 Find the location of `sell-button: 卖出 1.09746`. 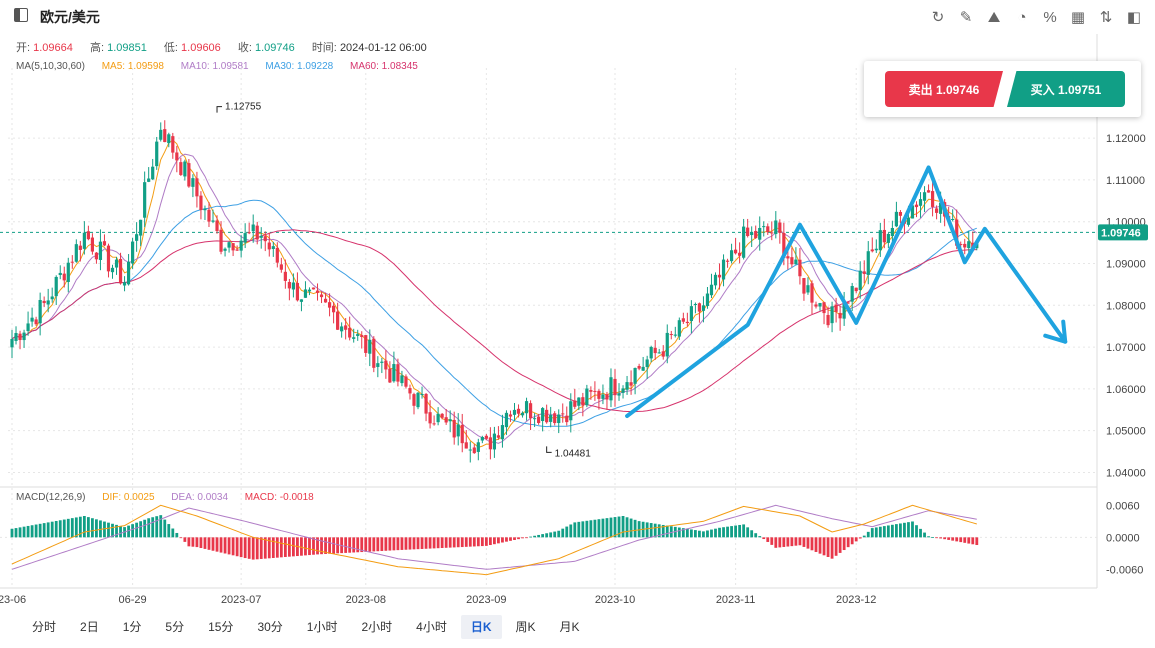

sell-button: 卖出 1.09746 is located at coordinates (944, 89).